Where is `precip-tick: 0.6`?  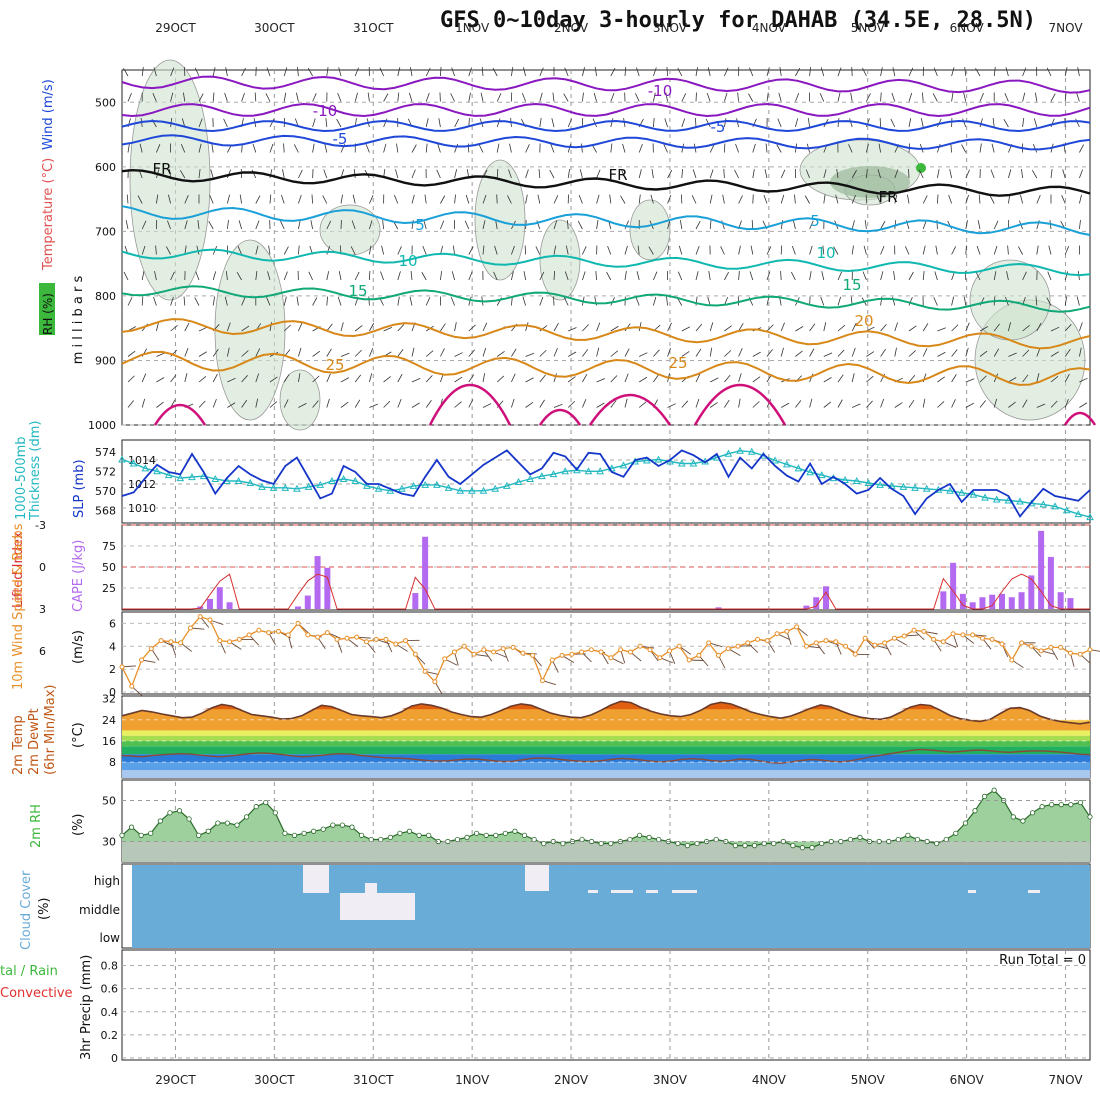
precip-tick: 0.6 is located at coordinates (110, 989).